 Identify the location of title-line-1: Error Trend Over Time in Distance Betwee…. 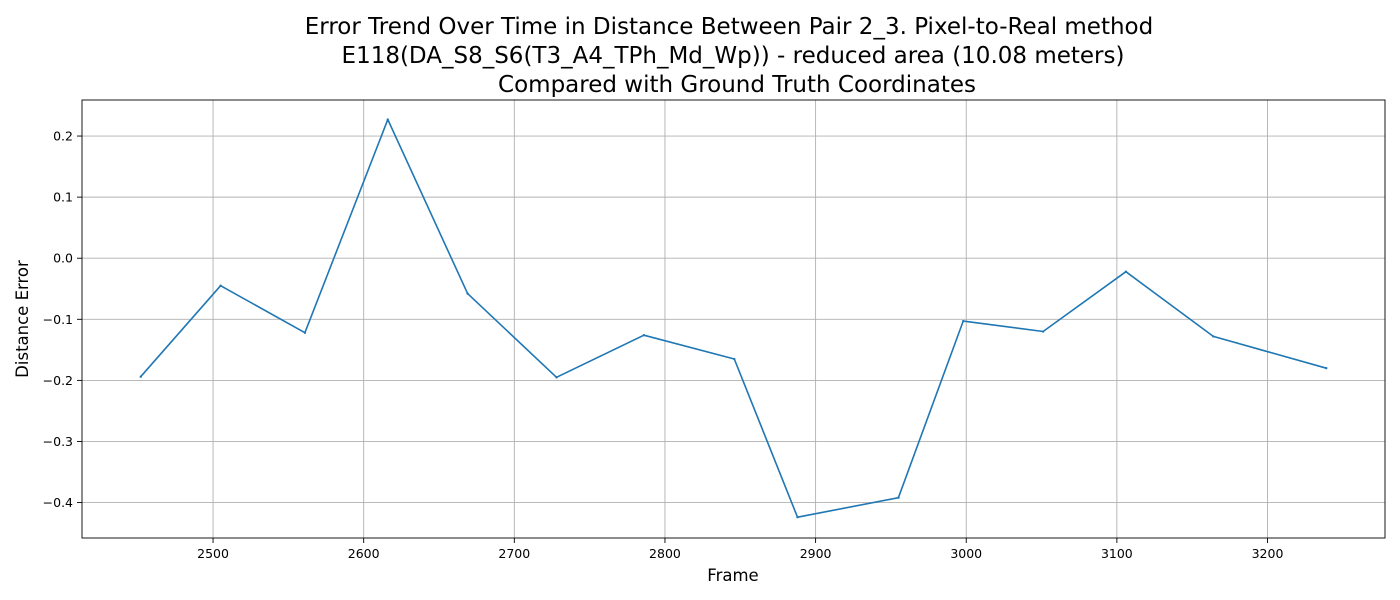
(729, 27).